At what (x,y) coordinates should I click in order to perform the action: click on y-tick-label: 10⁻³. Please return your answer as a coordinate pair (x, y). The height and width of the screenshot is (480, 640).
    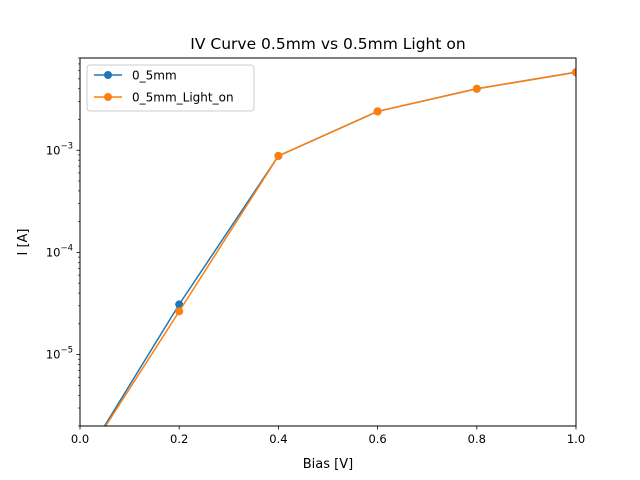
    Looking at the image, I should click on (59, 149).